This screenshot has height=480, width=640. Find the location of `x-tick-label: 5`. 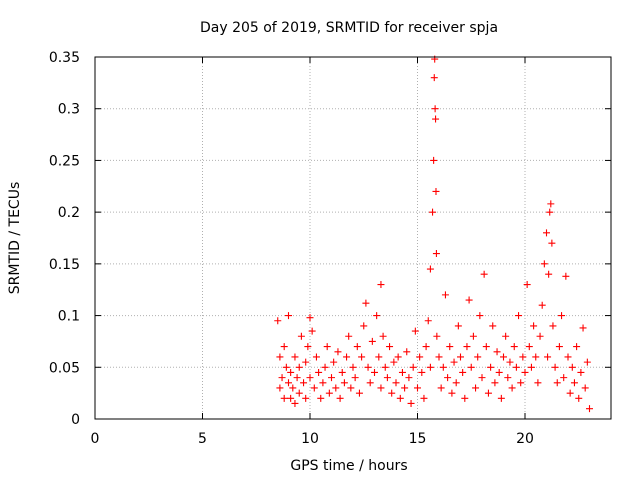

x-tick-label: 5 is located at coordinates (202, 439).